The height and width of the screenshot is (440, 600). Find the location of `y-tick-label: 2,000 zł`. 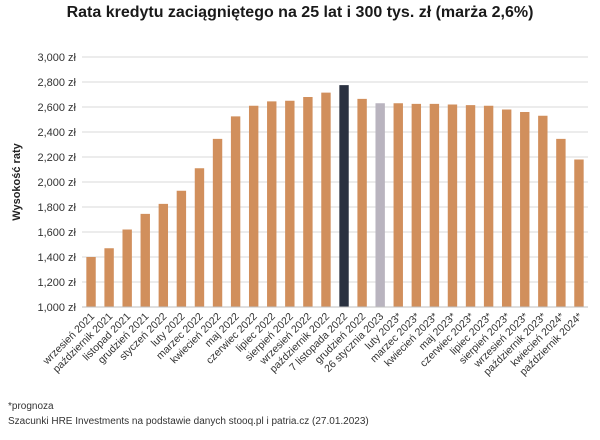

y-tick-label: 2,000 zł is located at coordinates (56, 183).